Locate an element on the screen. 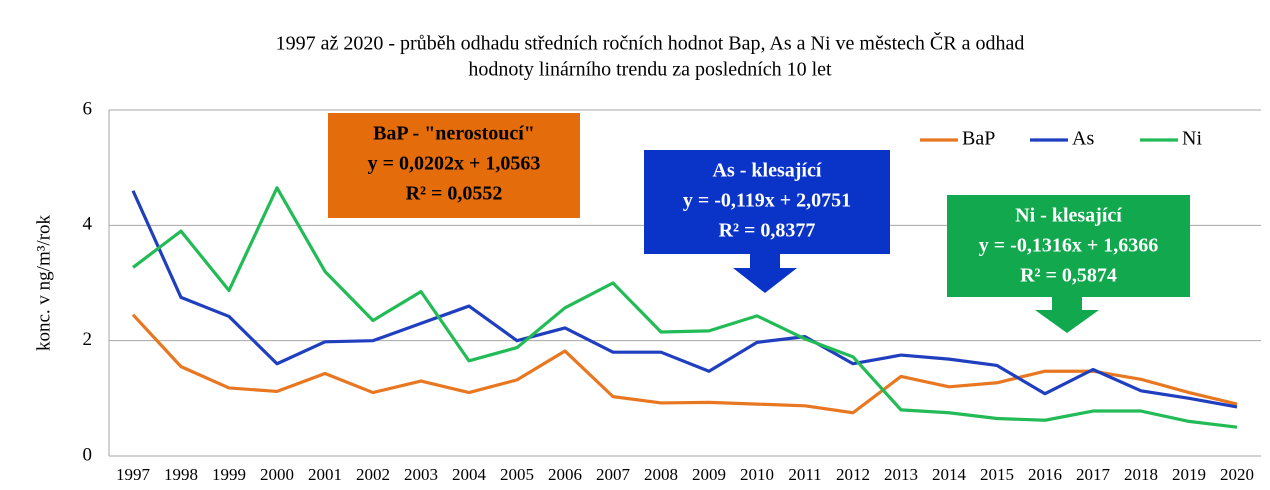  x-tick-label: 1998 is located at coordinates (181, 474).